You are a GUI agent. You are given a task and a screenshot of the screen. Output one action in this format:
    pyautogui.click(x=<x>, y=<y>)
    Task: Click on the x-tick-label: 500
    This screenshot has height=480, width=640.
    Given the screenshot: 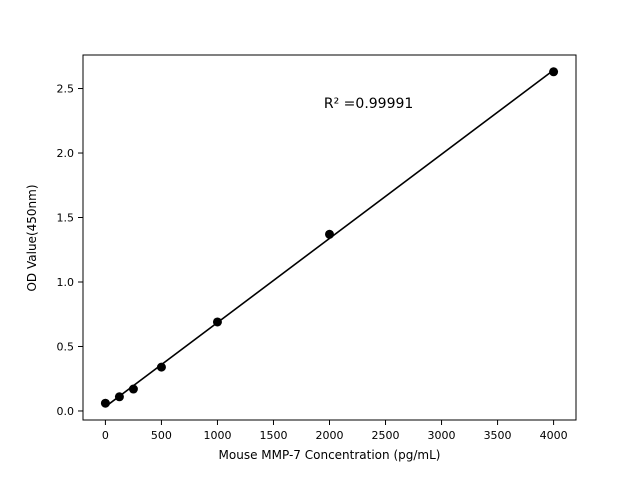 What is the action you would take?
    pyautogui.click(x=161, y=435)
    